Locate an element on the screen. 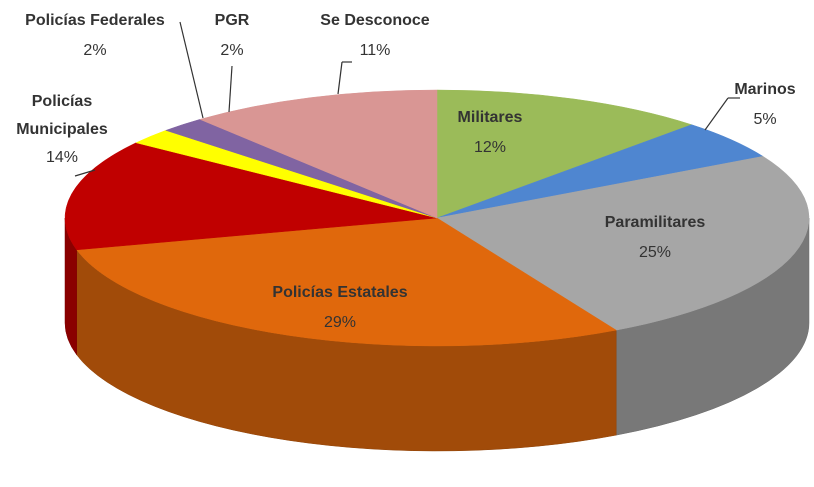 This screenshot has width=814, height=487. slice-label: Policías Federales 2% is located at coordinates (95, 36).